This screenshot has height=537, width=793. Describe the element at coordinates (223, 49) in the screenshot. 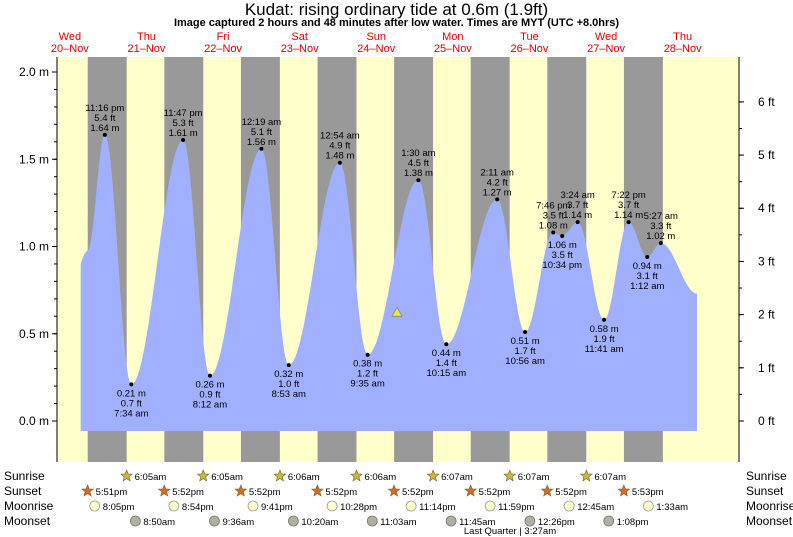

I see `day-date: 22–Nov` at that location.